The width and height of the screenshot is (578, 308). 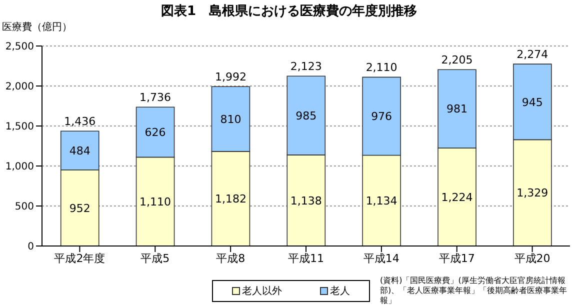 I want to click on data-label: 484, so click(x=79, y=151).